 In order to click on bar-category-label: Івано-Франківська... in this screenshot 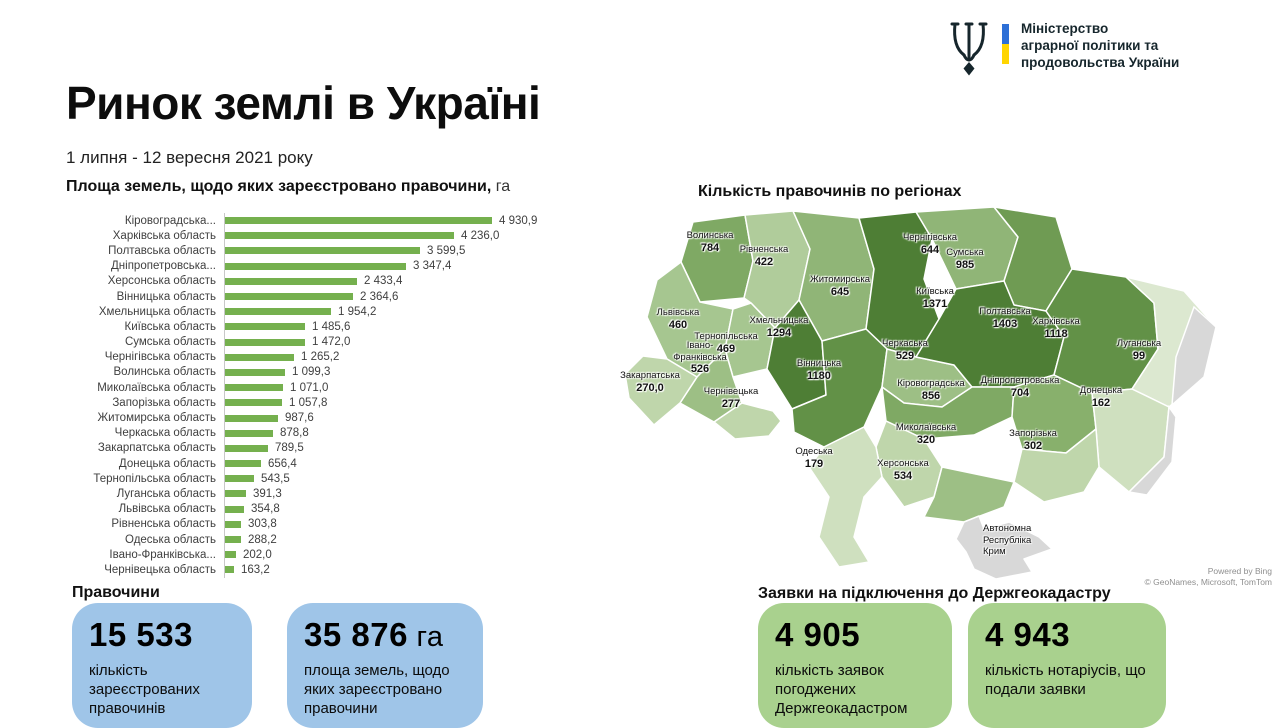, I will do `click(162, 554)`.